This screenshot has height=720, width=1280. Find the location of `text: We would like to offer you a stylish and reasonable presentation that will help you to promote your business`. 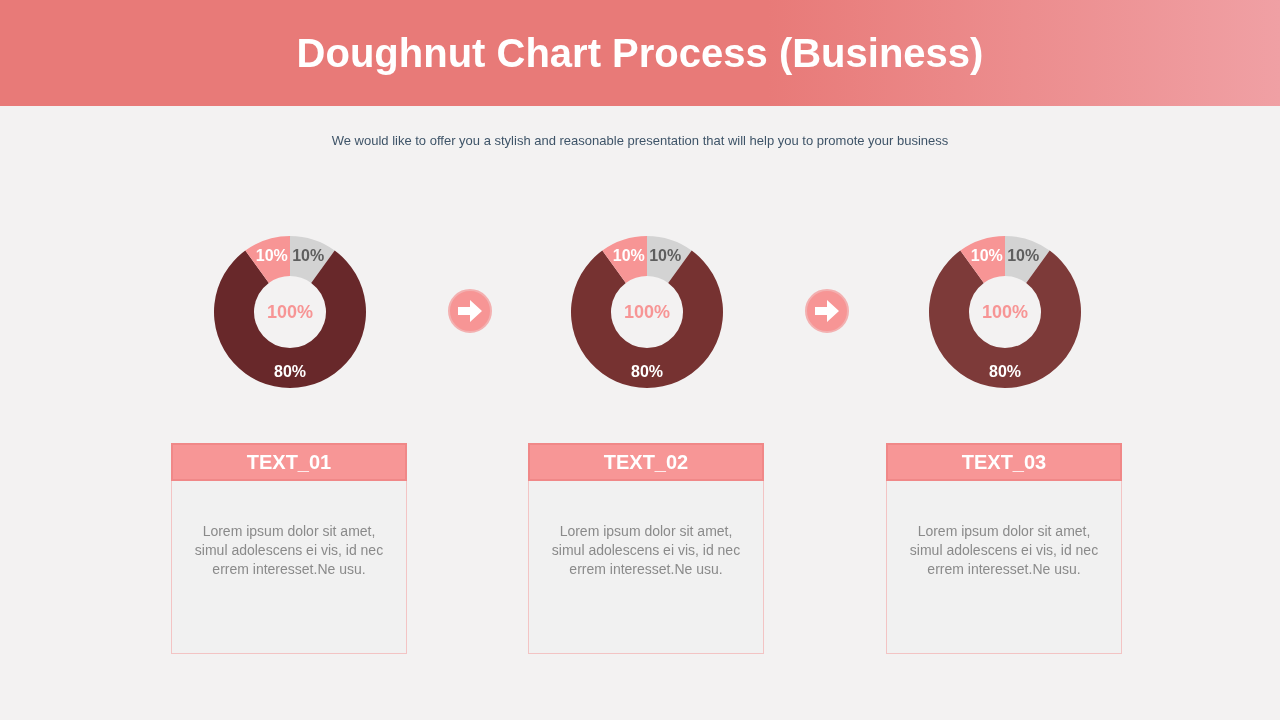

text: We would like to offer you a stylish and reasonable presentation that will help you to promote your business is located at coordinates (640, 140).